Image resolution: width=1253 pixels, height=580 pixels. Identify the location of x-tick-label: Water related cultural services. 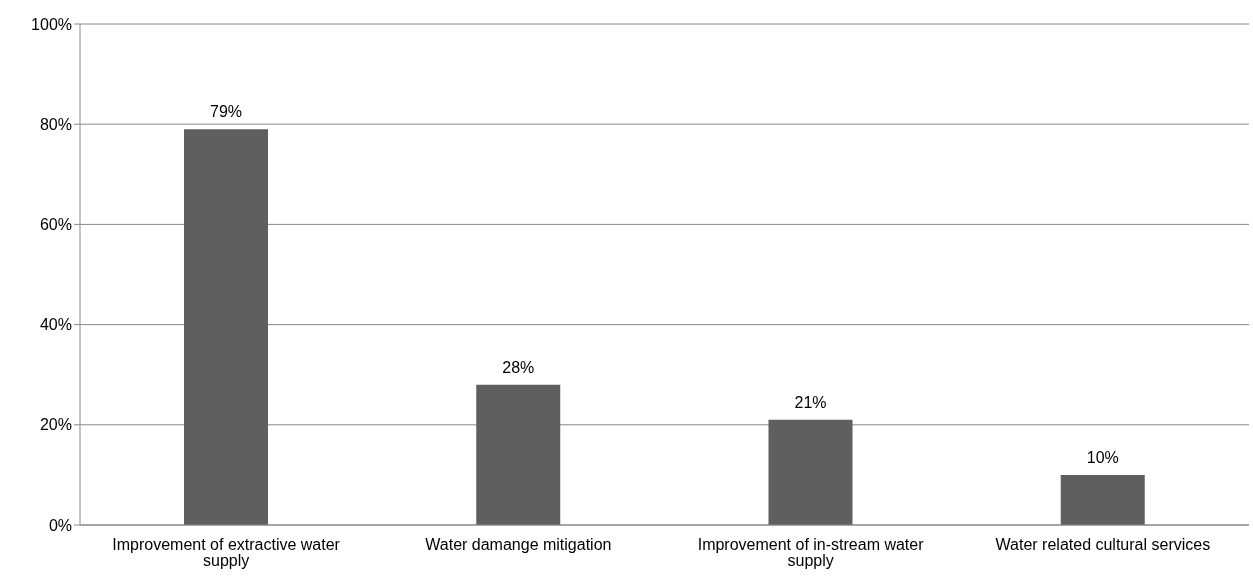
(1103, 545).